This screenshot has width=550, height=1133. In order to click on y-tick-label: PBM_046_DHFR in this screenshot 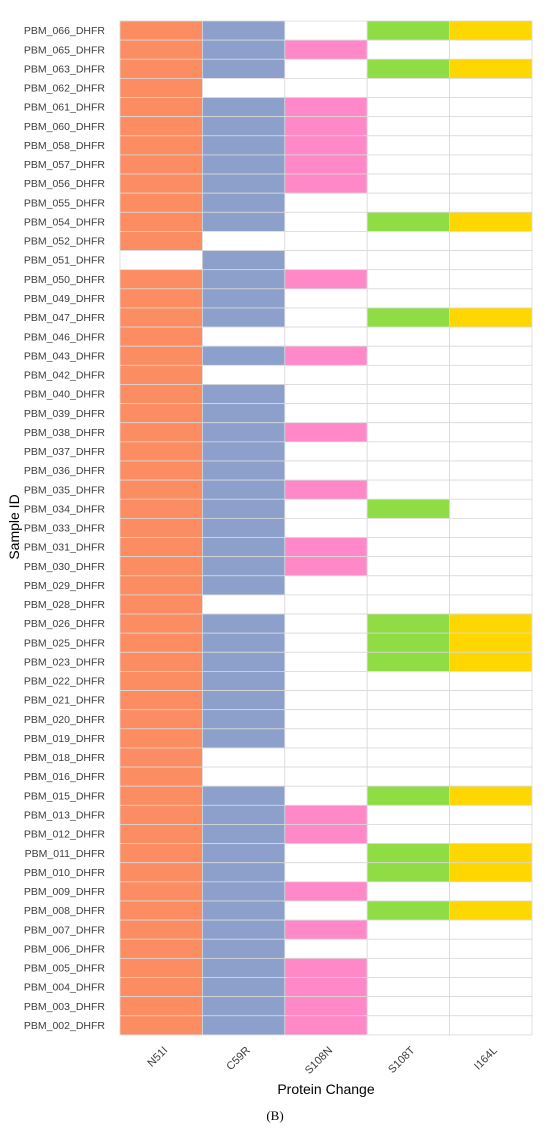, I will do `click(65, 337)`.